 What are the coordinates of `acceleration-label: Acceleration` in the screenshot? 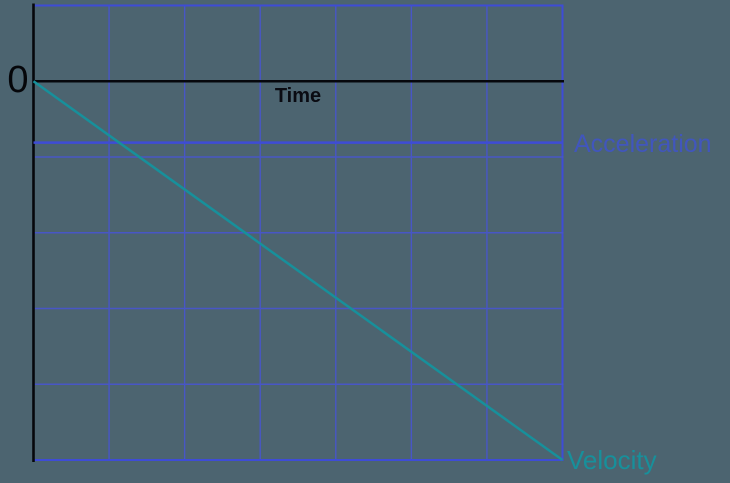 It's located at (643, 144).